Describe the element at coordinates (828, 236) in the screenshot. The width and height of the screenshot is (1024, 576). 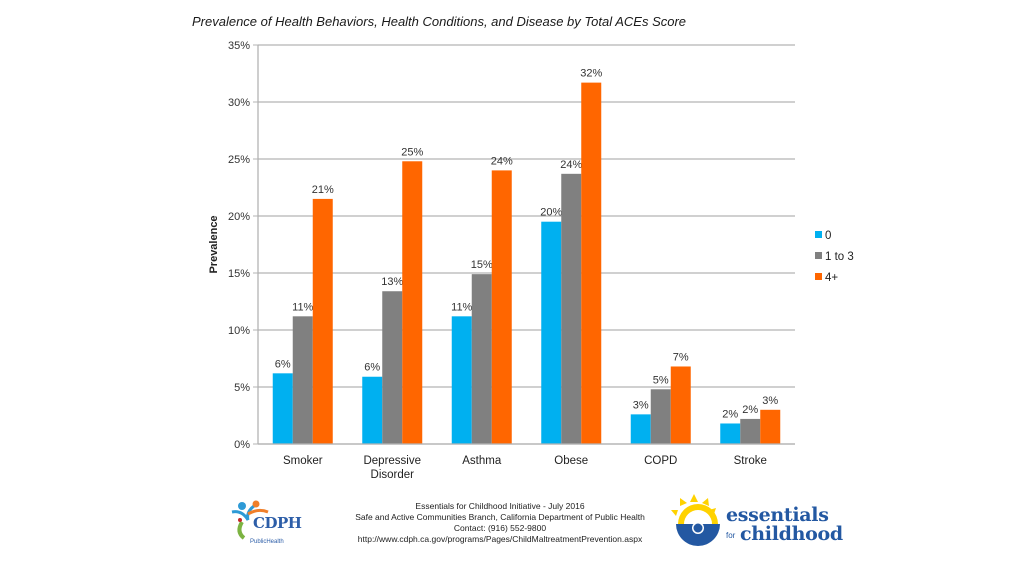
I see `legend-label: 0` at that location.